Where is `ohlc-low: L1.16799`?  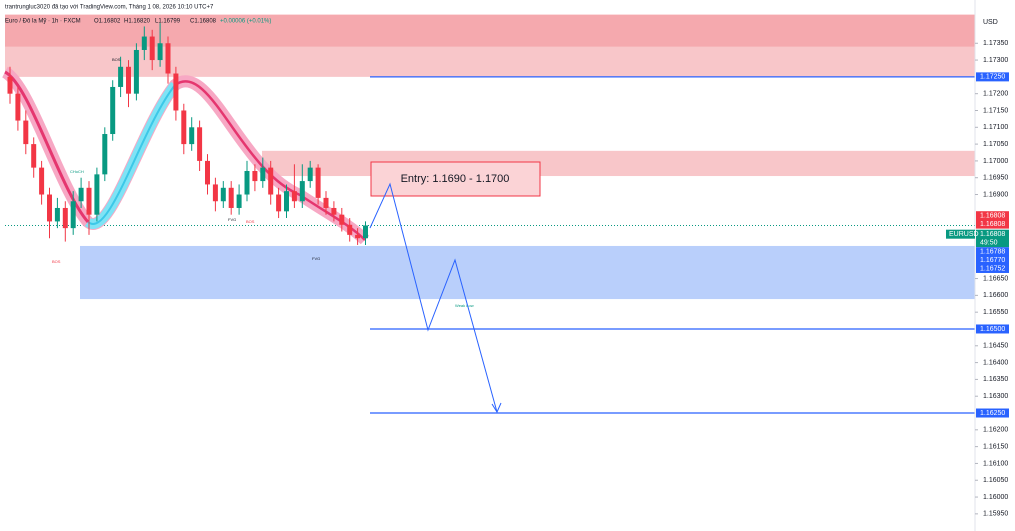 ohlc-low: L1.16799 is located at coordinates (168, 22).